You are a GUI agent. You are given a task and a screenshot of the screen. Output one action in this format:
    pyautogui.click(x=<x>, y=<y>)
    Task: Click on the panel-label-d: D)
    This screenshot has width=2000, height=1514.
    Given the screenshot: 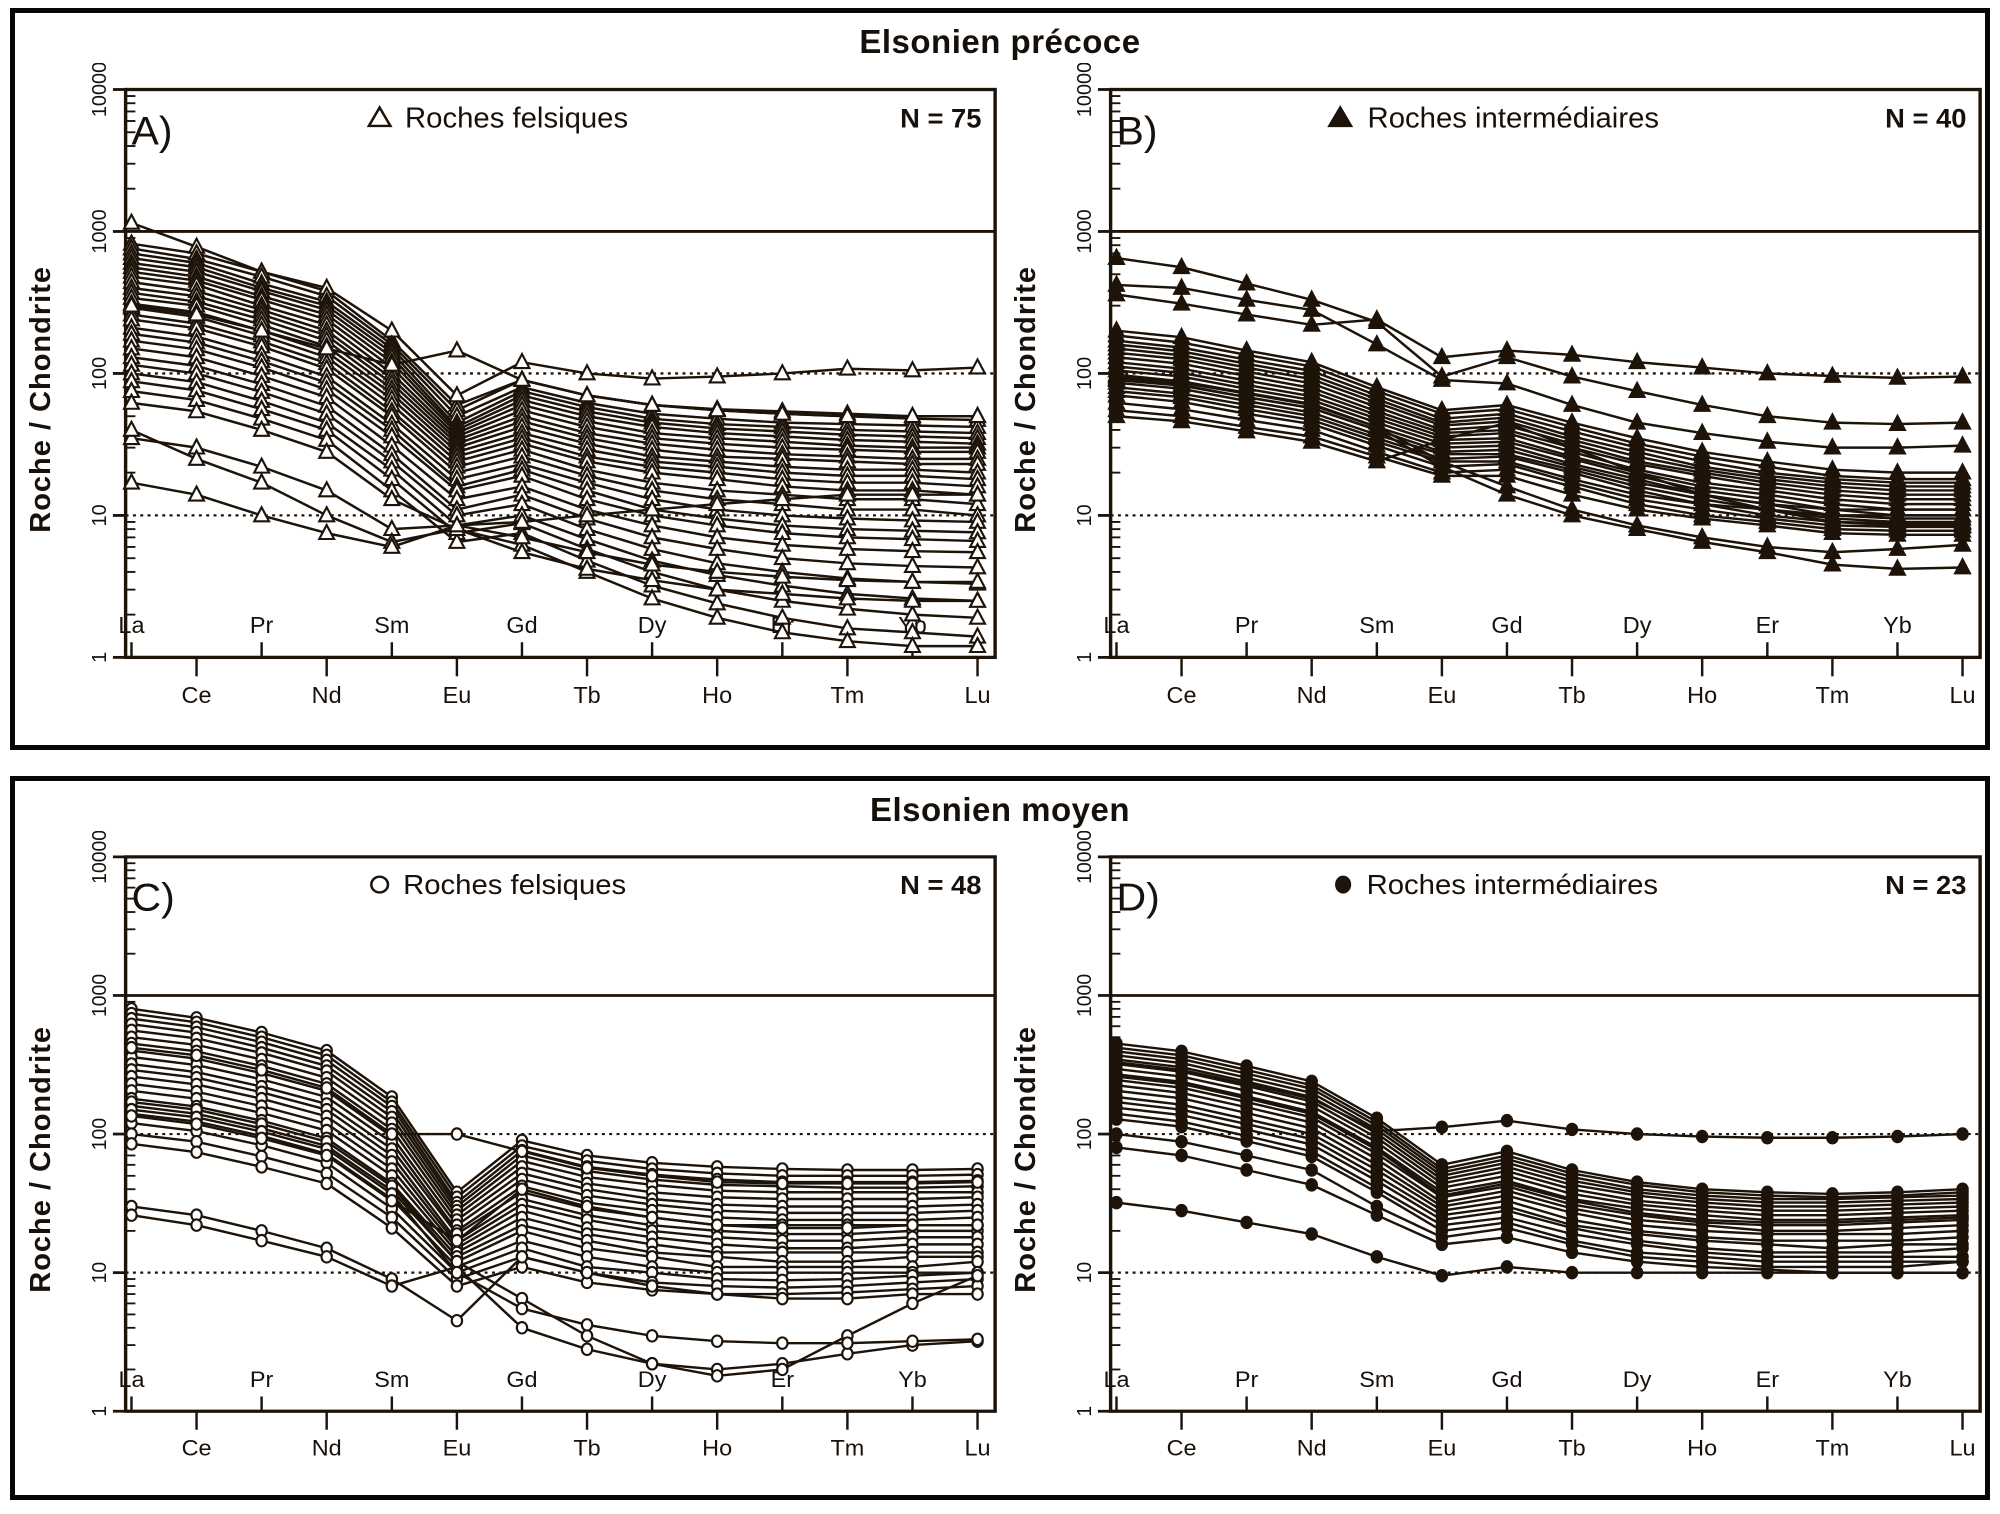 What is the action you would take?
    pyautogui.click(x=1137, y=897)
    